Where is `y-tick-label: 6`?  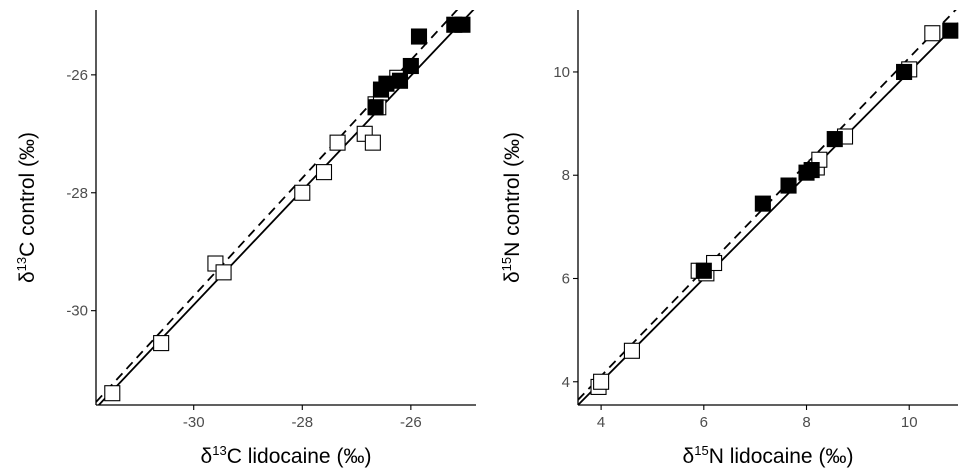
y-tick-label: 6 is located at coordinates (566, 278).